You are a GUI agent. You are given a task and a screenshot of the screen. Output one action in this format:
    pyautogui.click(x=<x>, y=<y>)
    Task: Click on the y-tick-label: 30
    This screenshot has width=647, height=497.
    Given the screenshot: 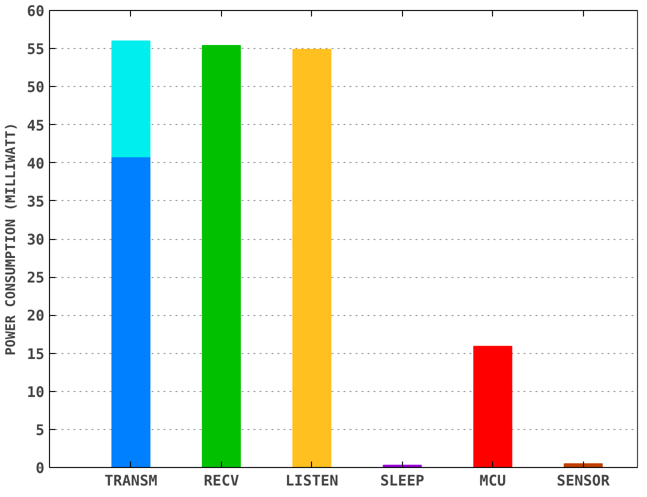 What is the action you would take?
    pyautogui.click(x=35, y=240)
    